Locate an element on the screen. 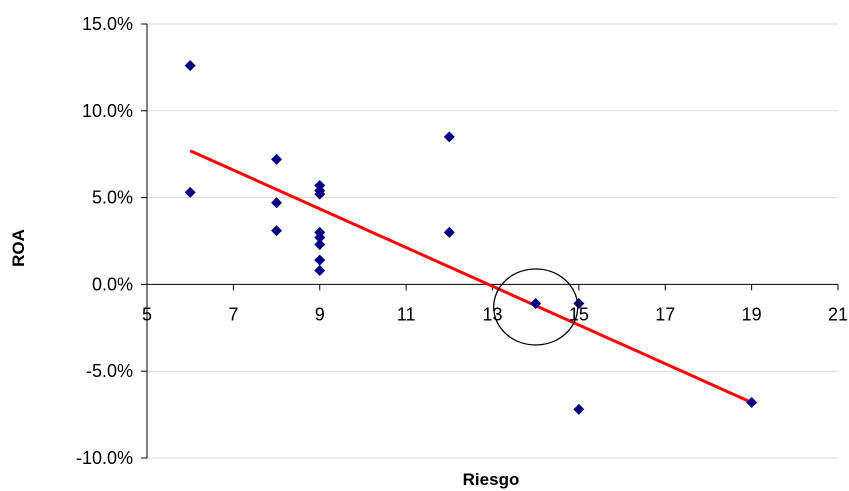 Image resolution: width=849 pixels, height=491 pixels. x-axis-title: Riesgo is located at coordinates (491, 479).